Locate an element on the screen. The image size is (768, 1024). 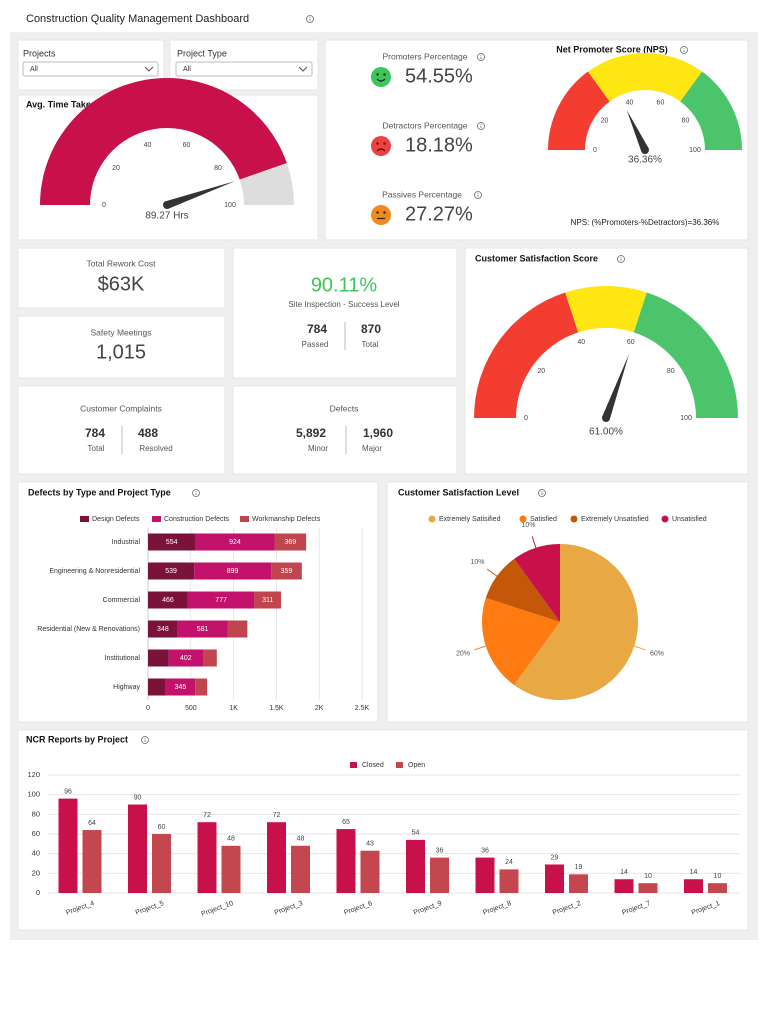
data-label: 10% is located at coordinates (528, 525).